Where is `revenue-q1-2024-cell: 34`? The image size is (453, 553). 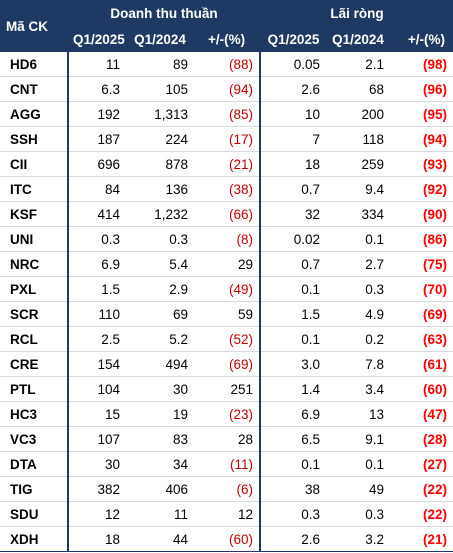
revenue-q1-2024-cell: 34 is located at coordinates (160, 464).